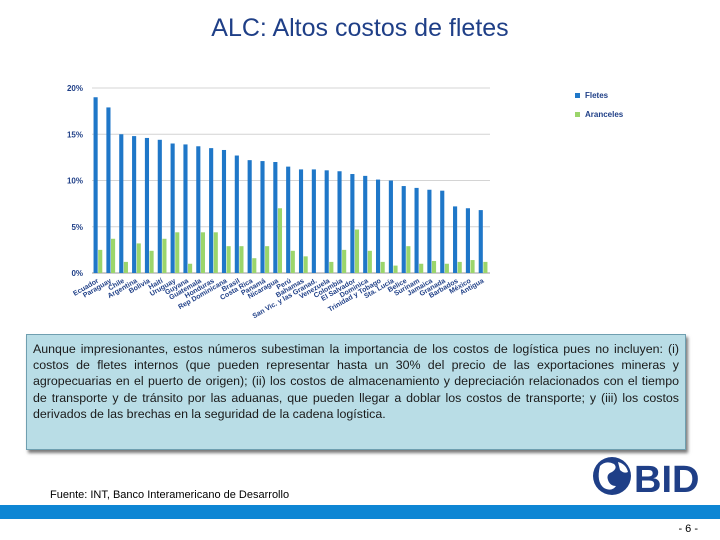  I want to click on bid-logo: BID, so click(649, 478).